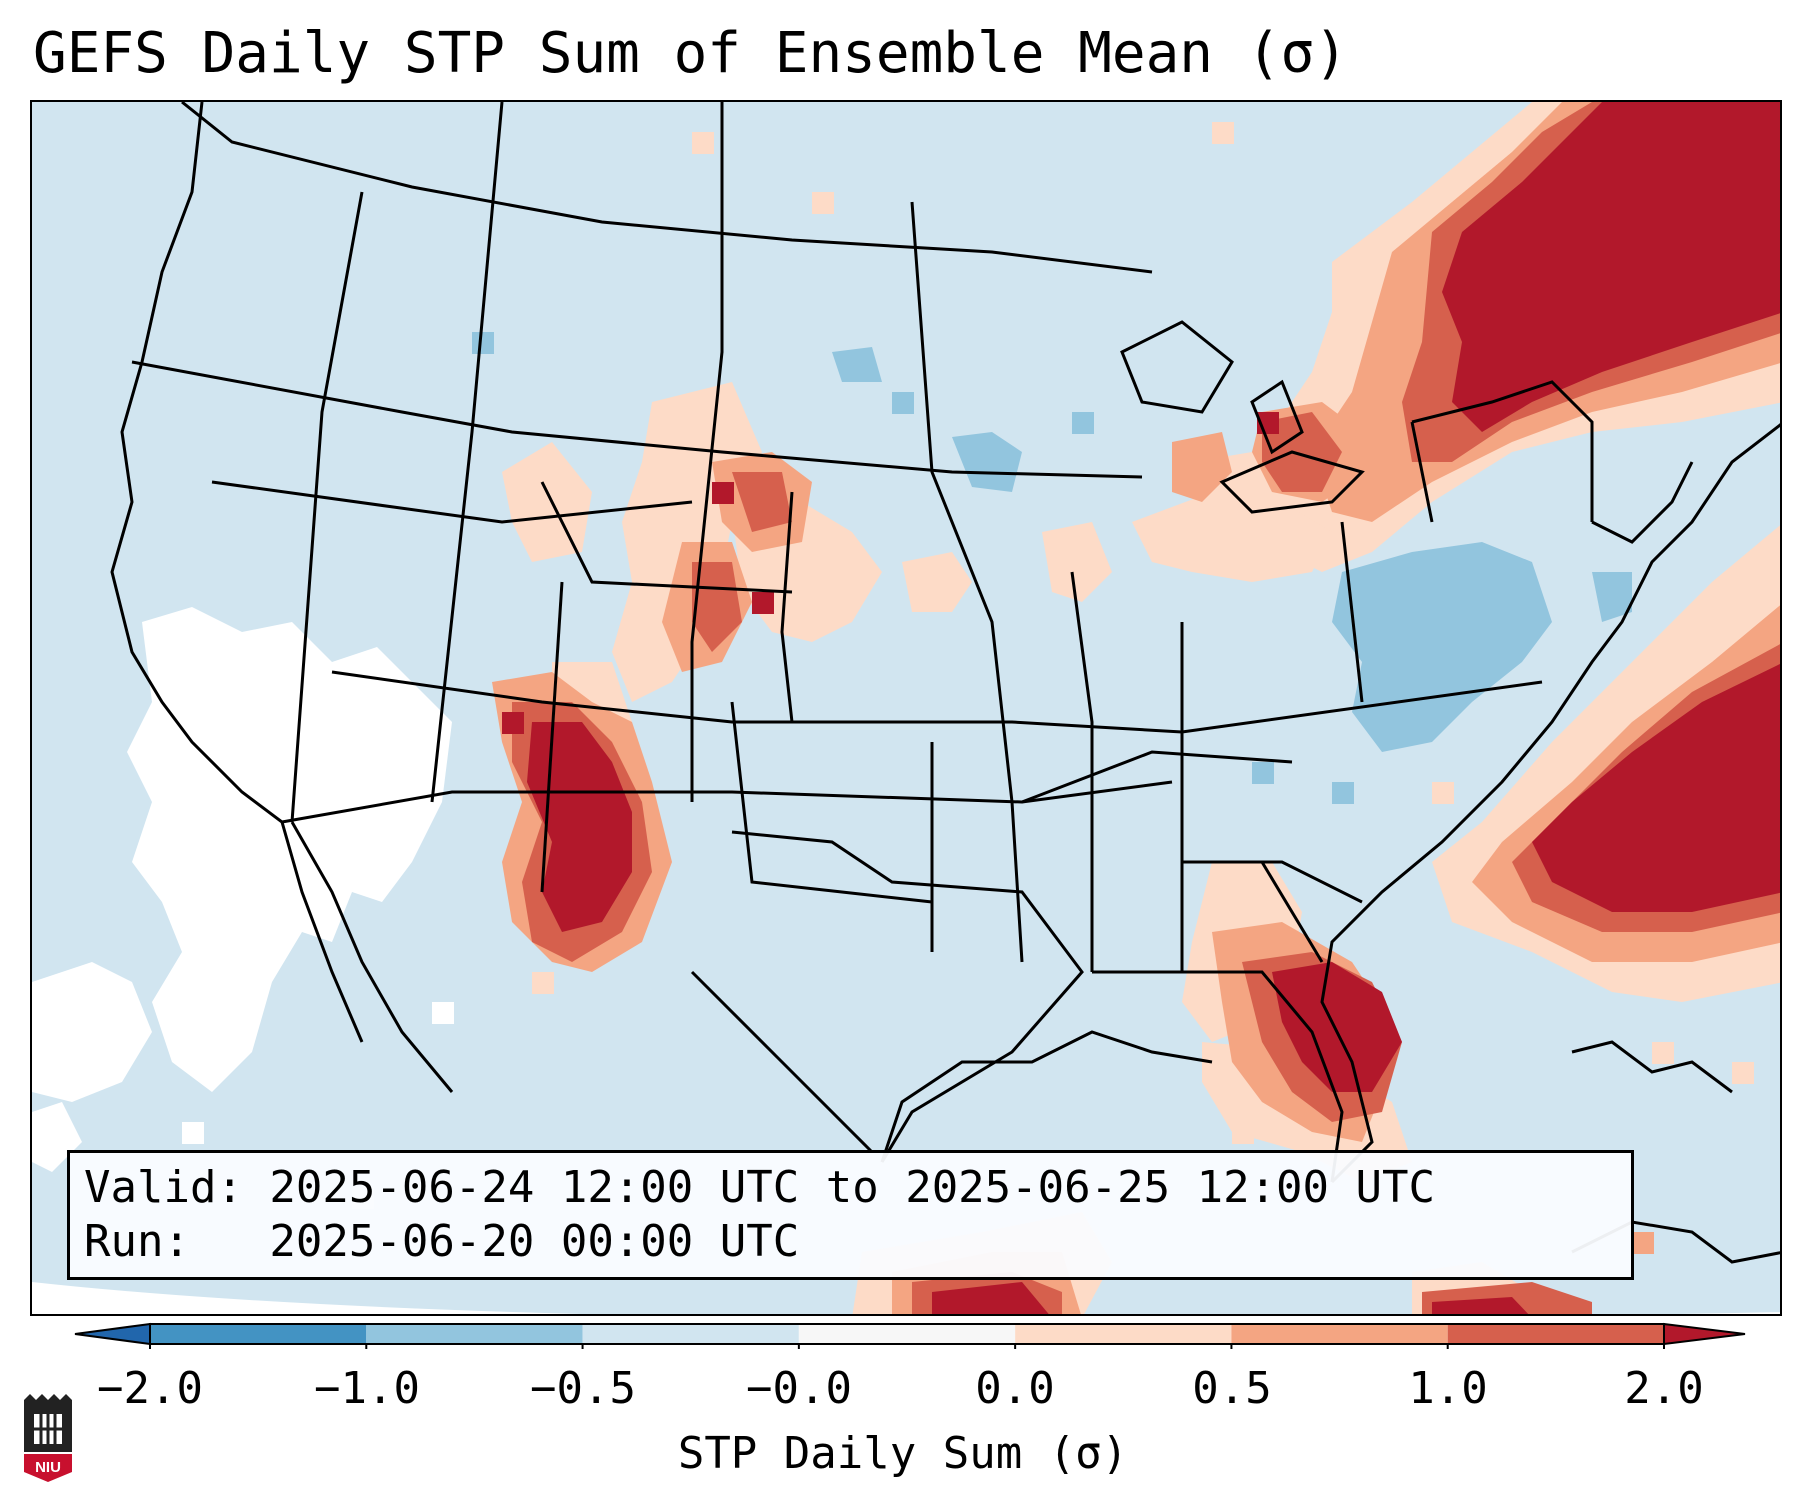 The height and width of the screenshot is (1506, 1803). What do you see at coordinates (367, 1388) in the screenshot?
I see `colorbar-tick-label: −1.0` at bounding box center [367, 1388].